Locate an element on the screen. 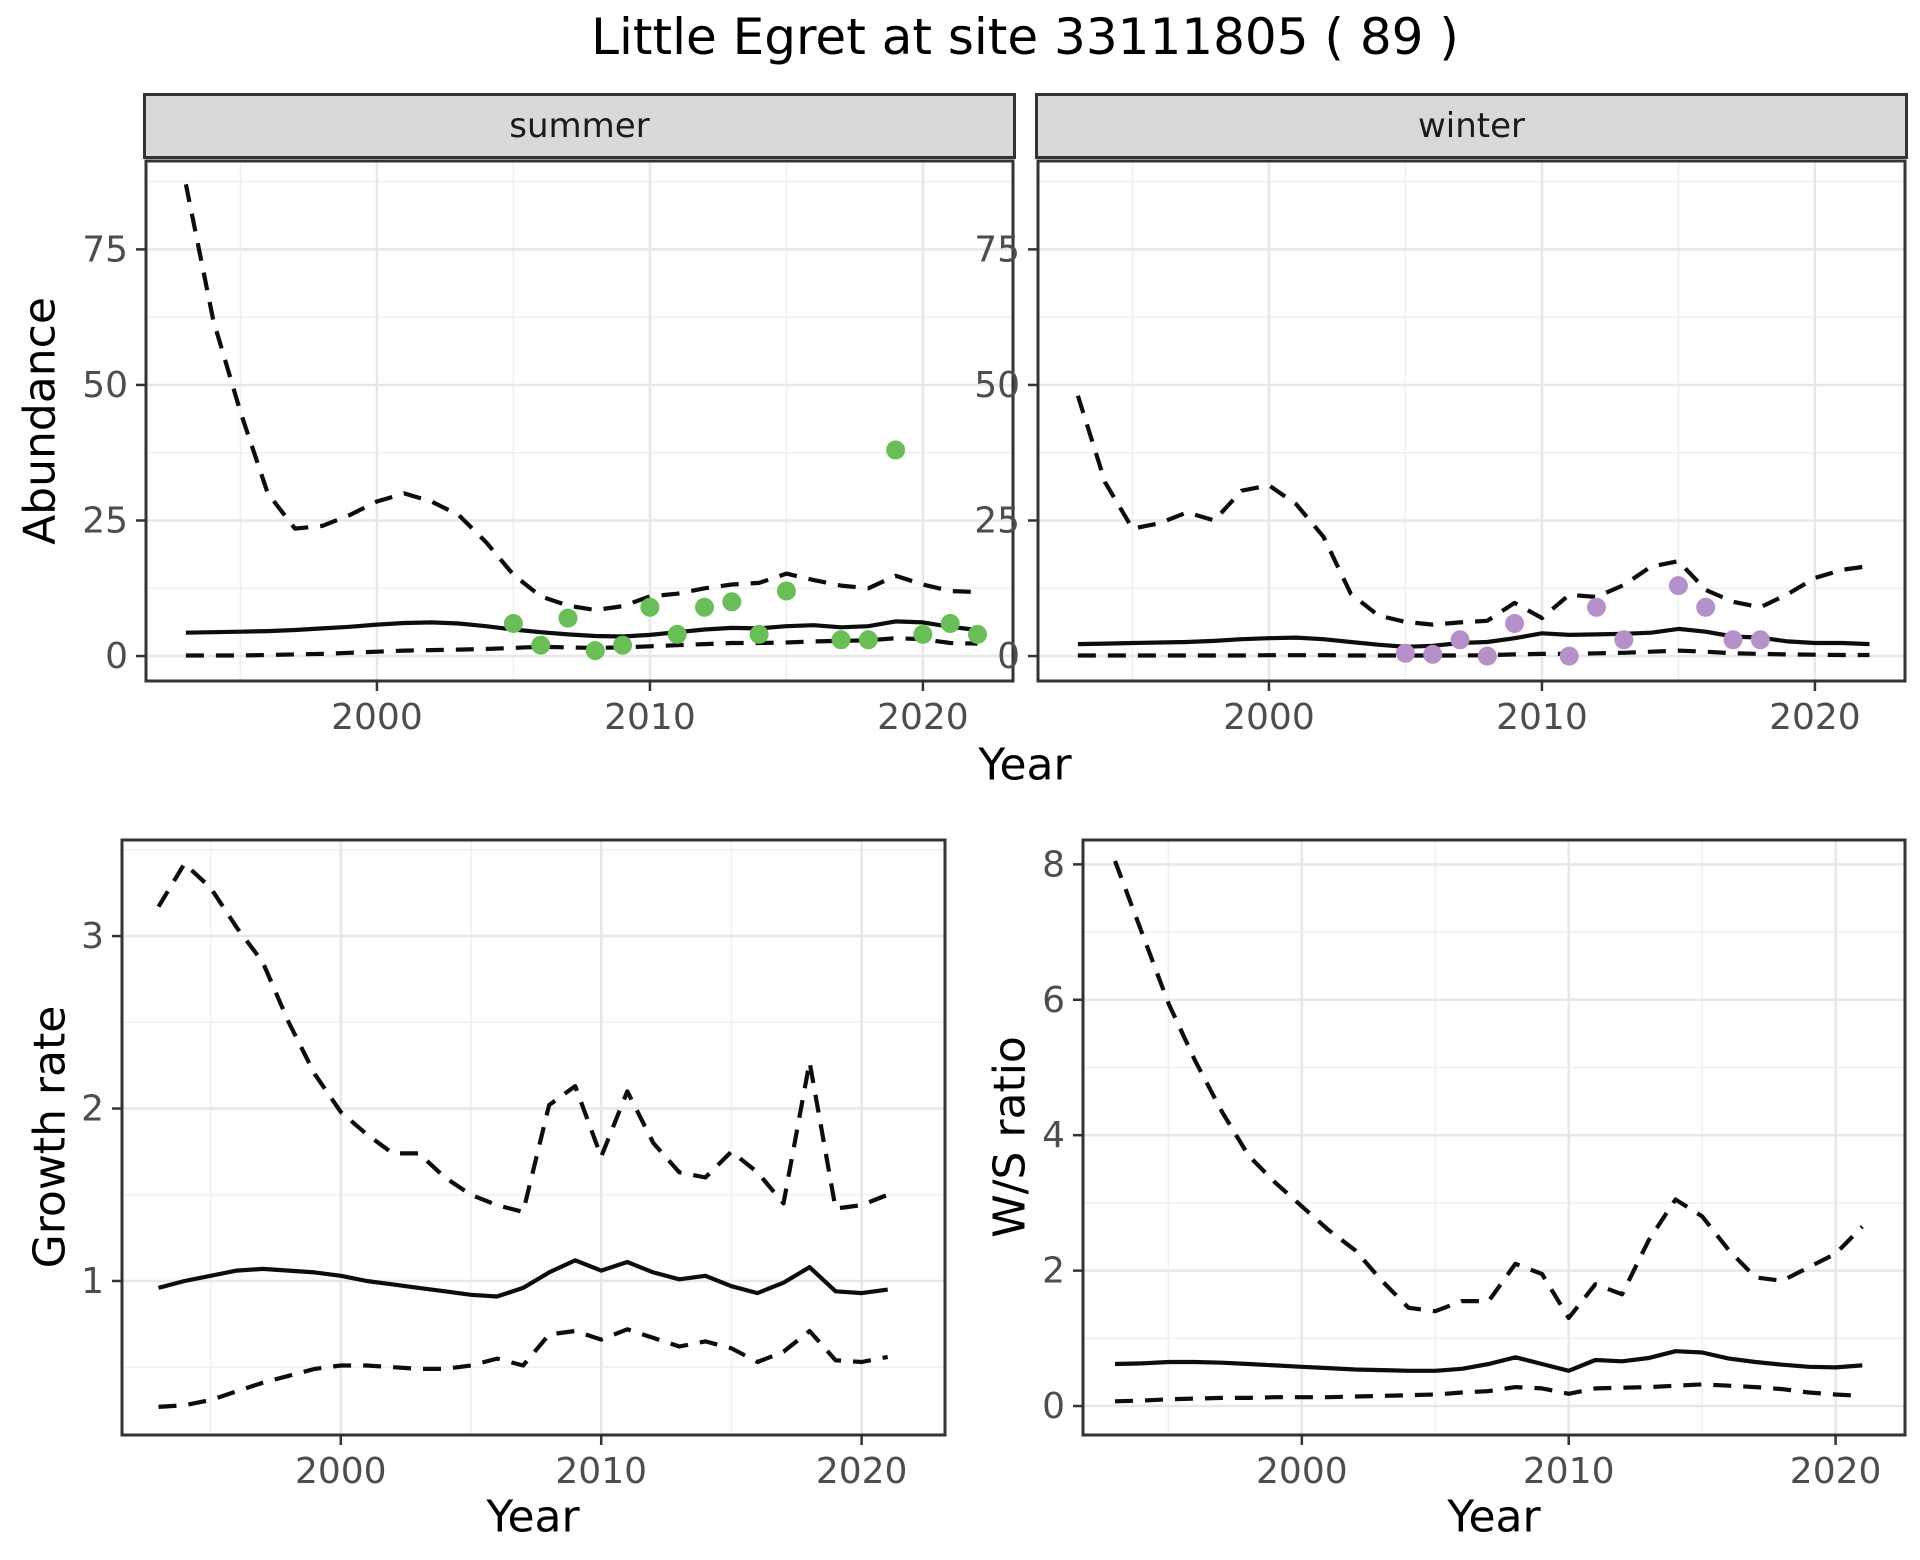 Image resolution: width=1920 pixels, height=1560 pixels. y-tick-label: 8 is located at coordinates (1053, 864).